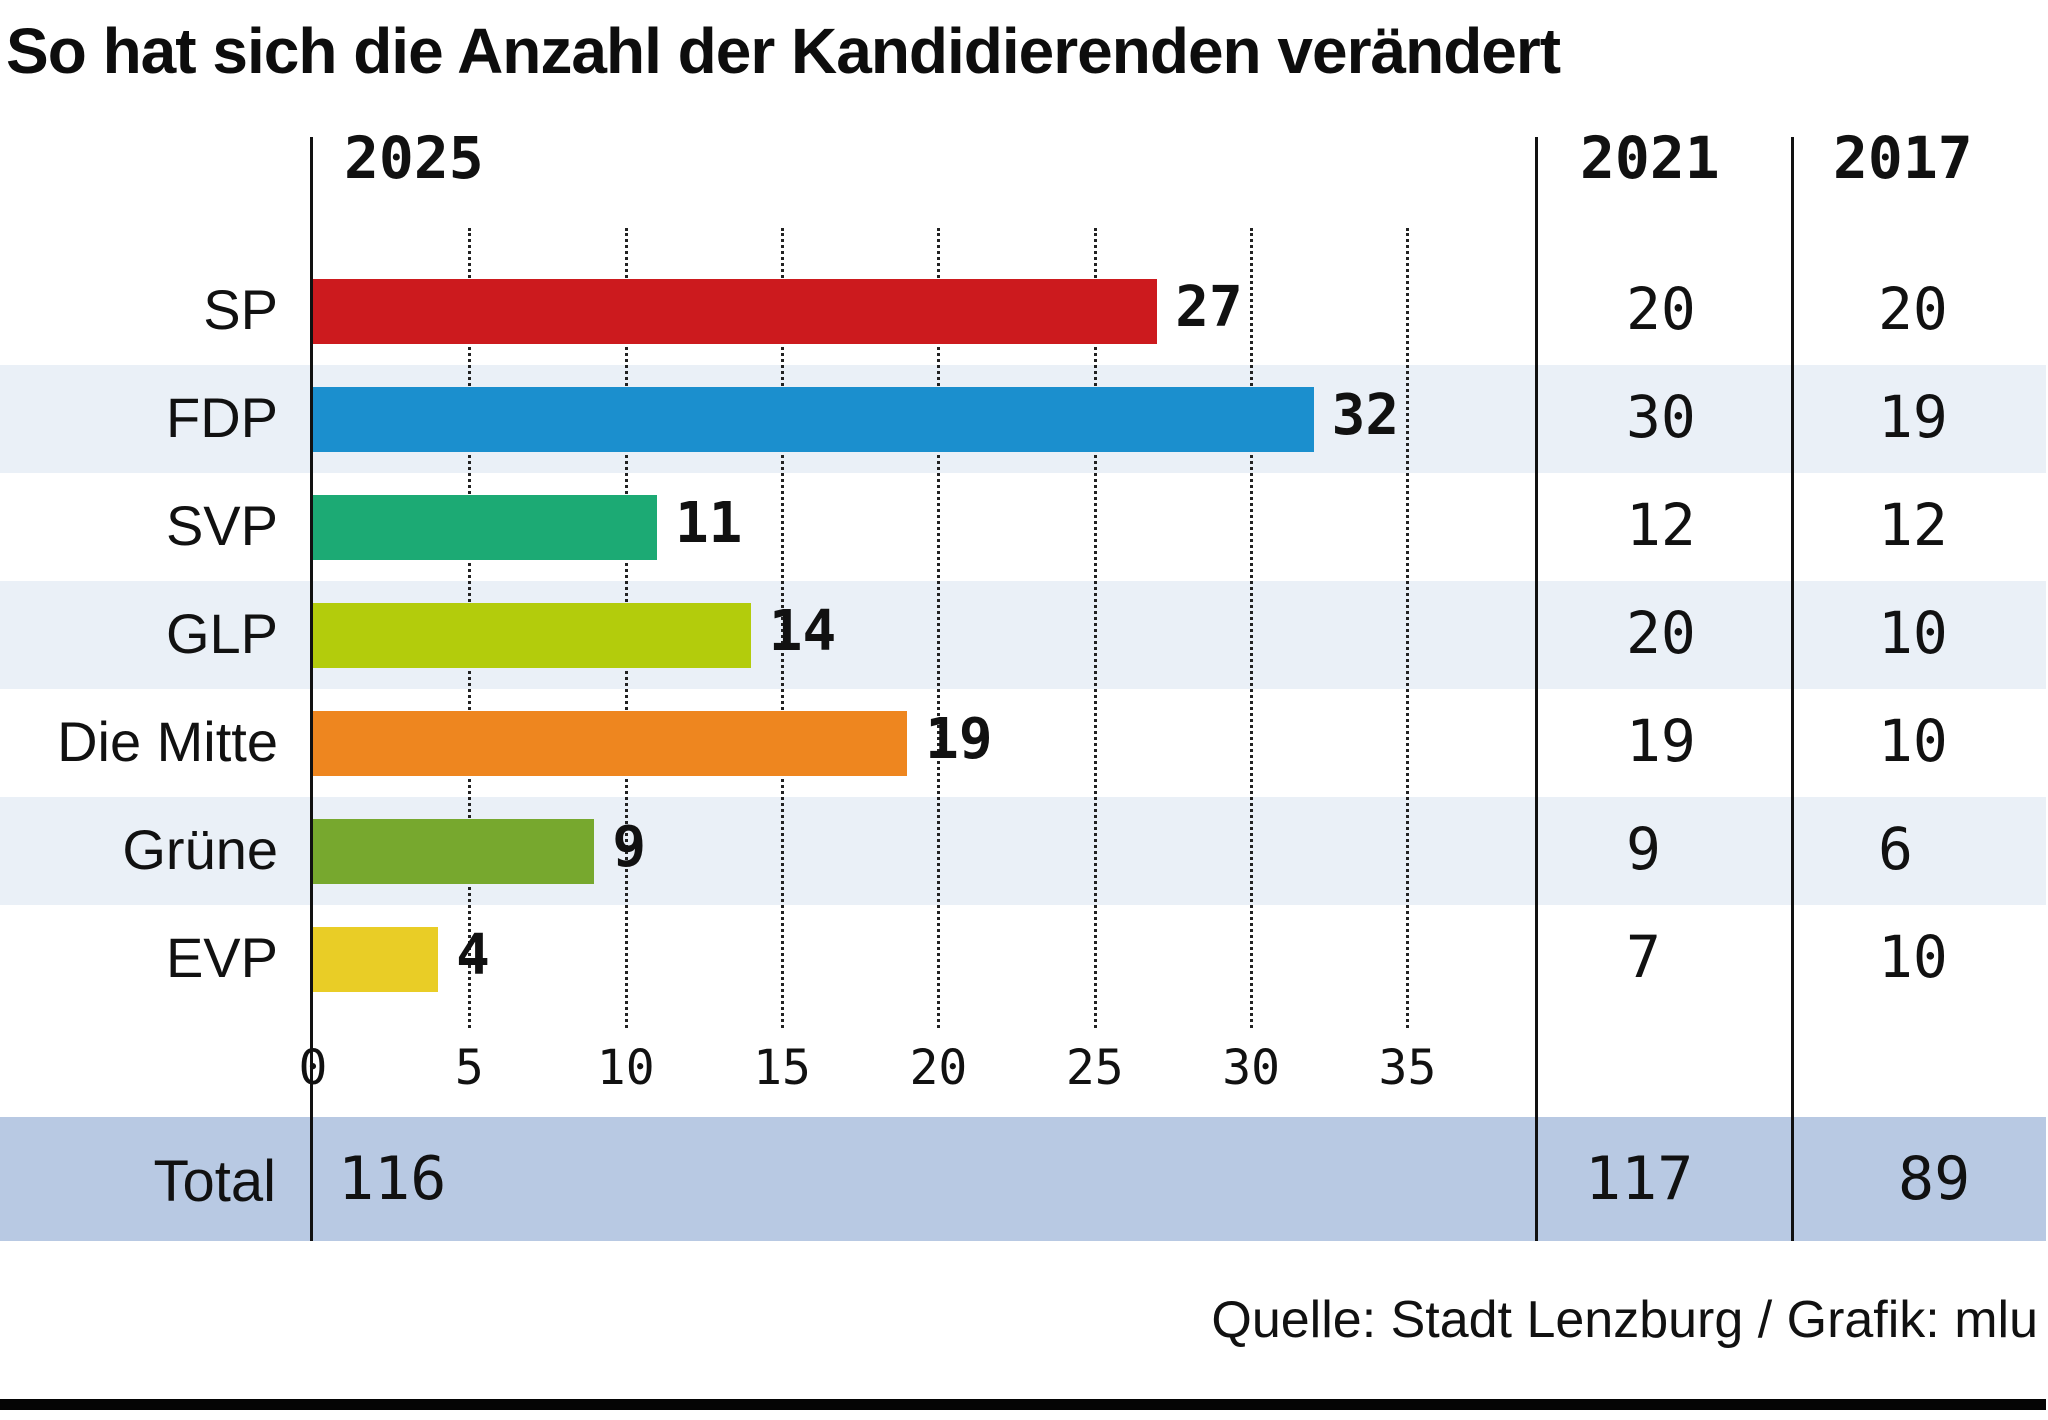  What do you see at coordinates (392, 1179) in the screenshot?
I see `total-2025: 116` at bounding box center [392, 1179].